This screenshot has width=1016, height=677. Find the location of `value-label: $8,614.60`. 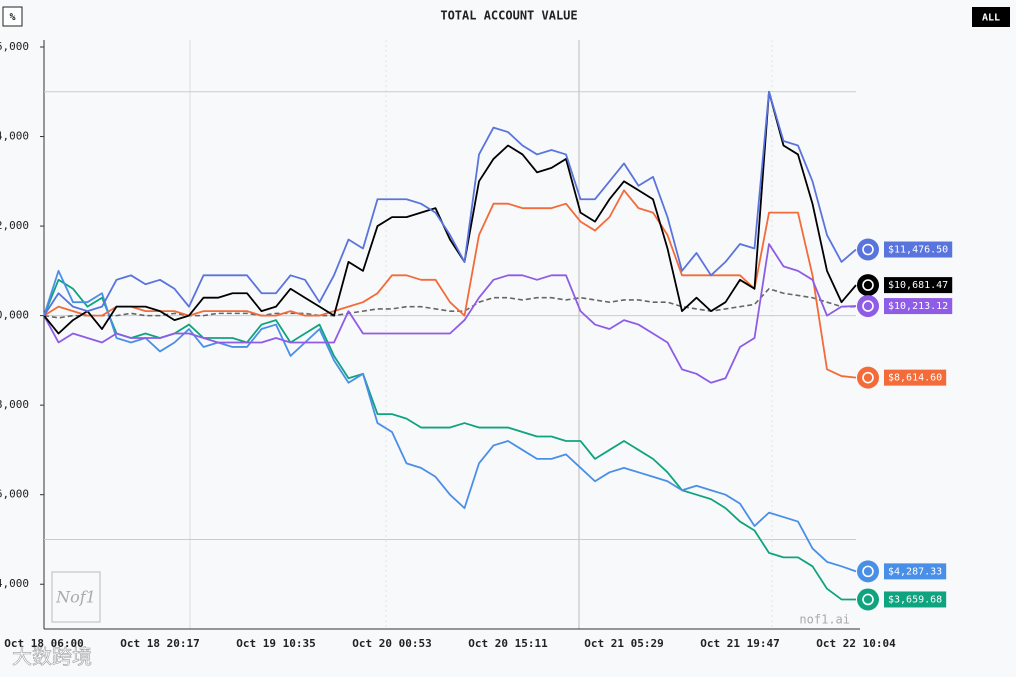

value-label: $8,614.60 is located at coordinates (915, 378).